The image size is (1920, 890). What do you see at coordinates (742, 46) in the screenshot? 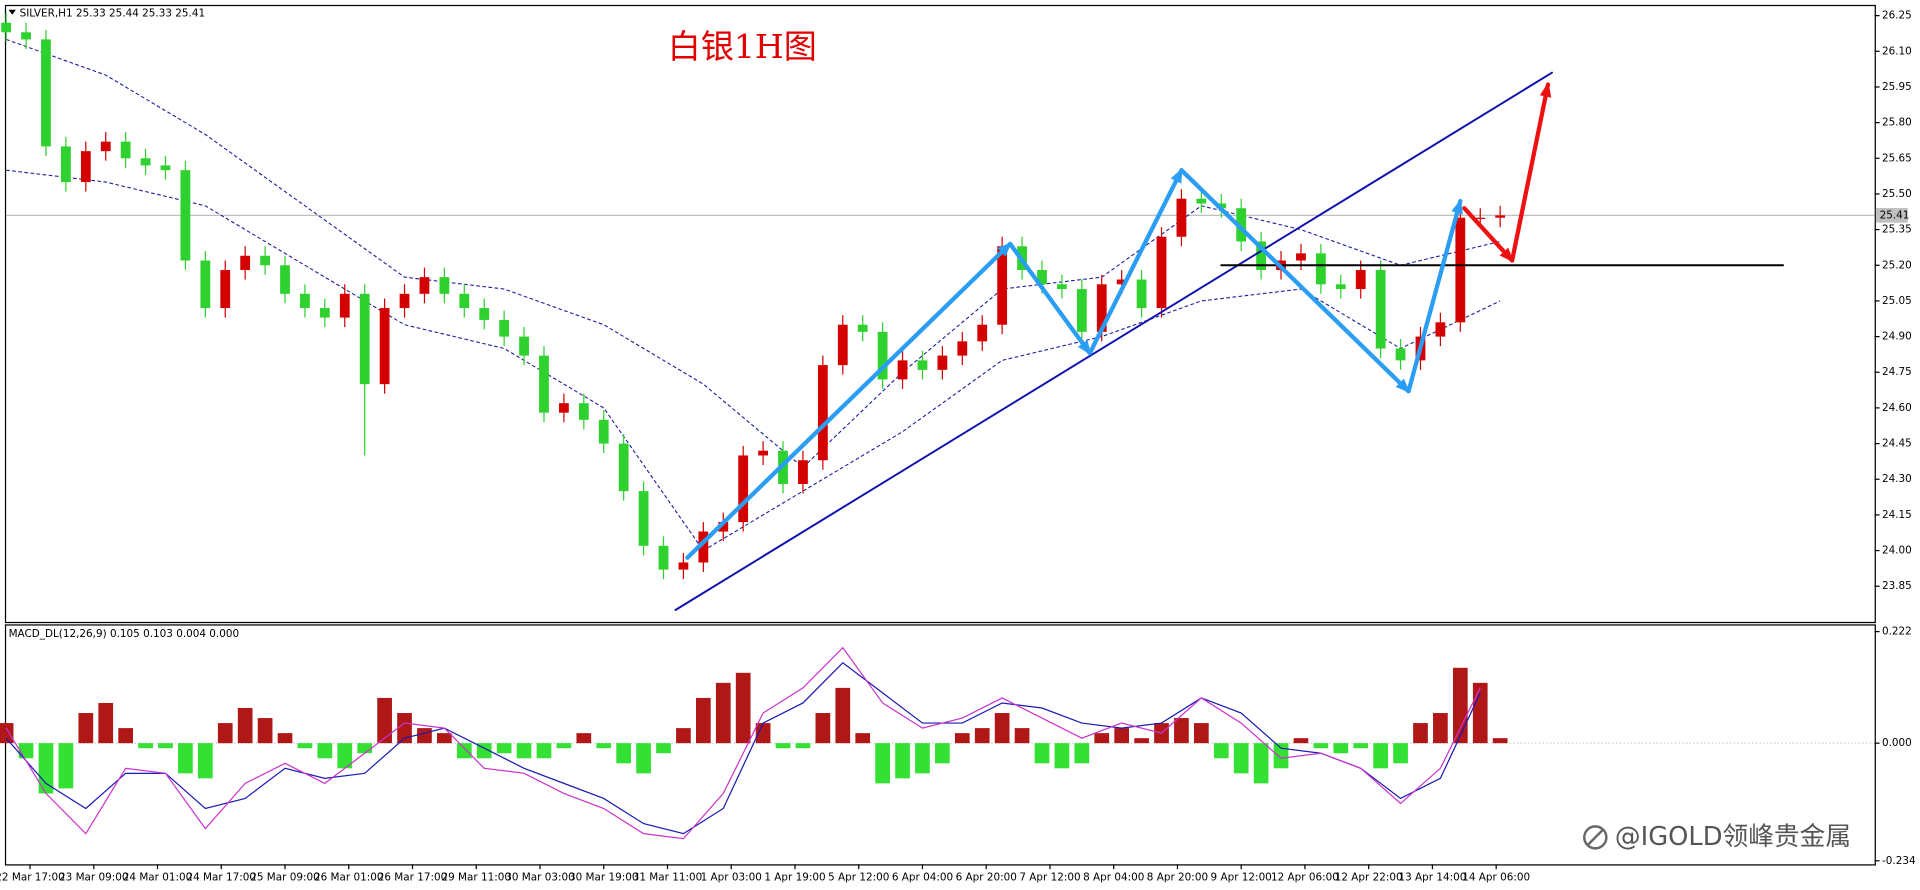
I see `chart-title: 白银1H图` at bounding box center [742, 46].